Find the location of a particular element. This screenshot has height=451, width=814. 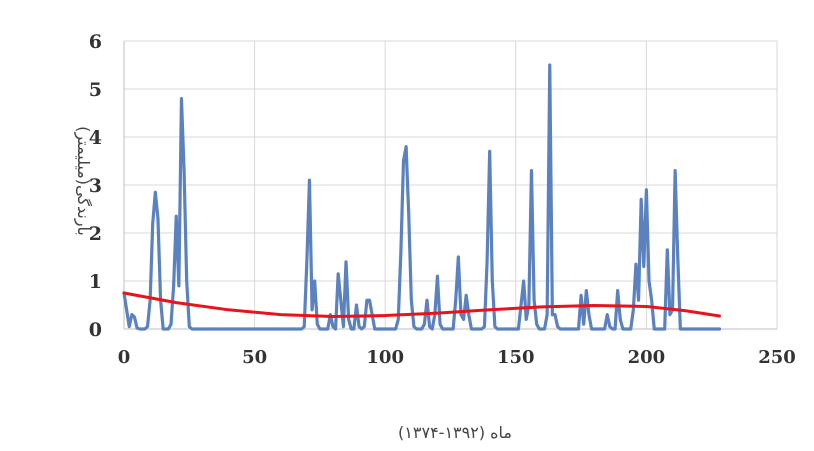

x-tick-label: 50 is located at coordinates (254, 357).